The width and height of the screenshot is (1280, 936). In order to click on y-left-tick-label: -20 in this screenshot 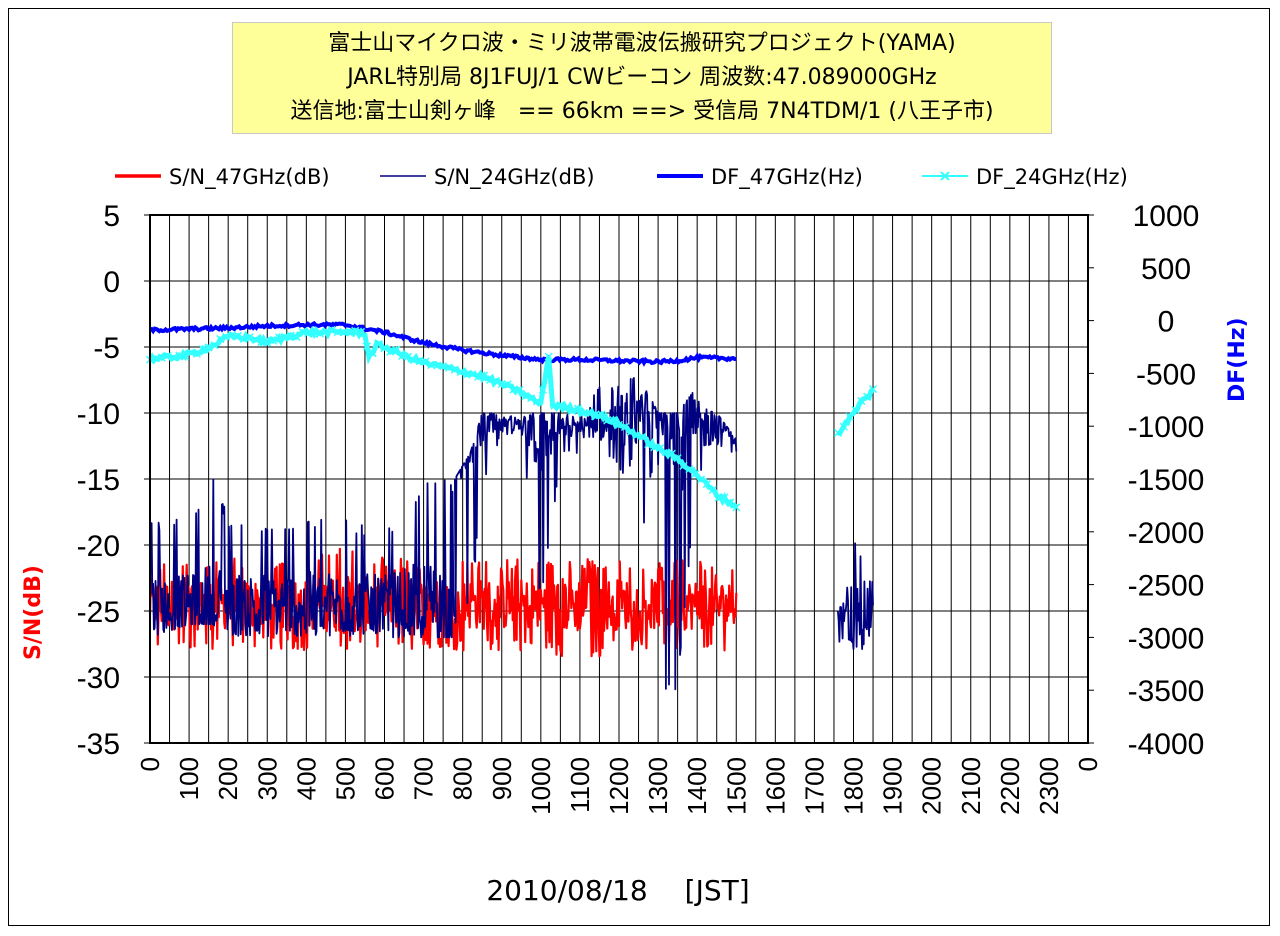, I will do `click(98, 546)`.